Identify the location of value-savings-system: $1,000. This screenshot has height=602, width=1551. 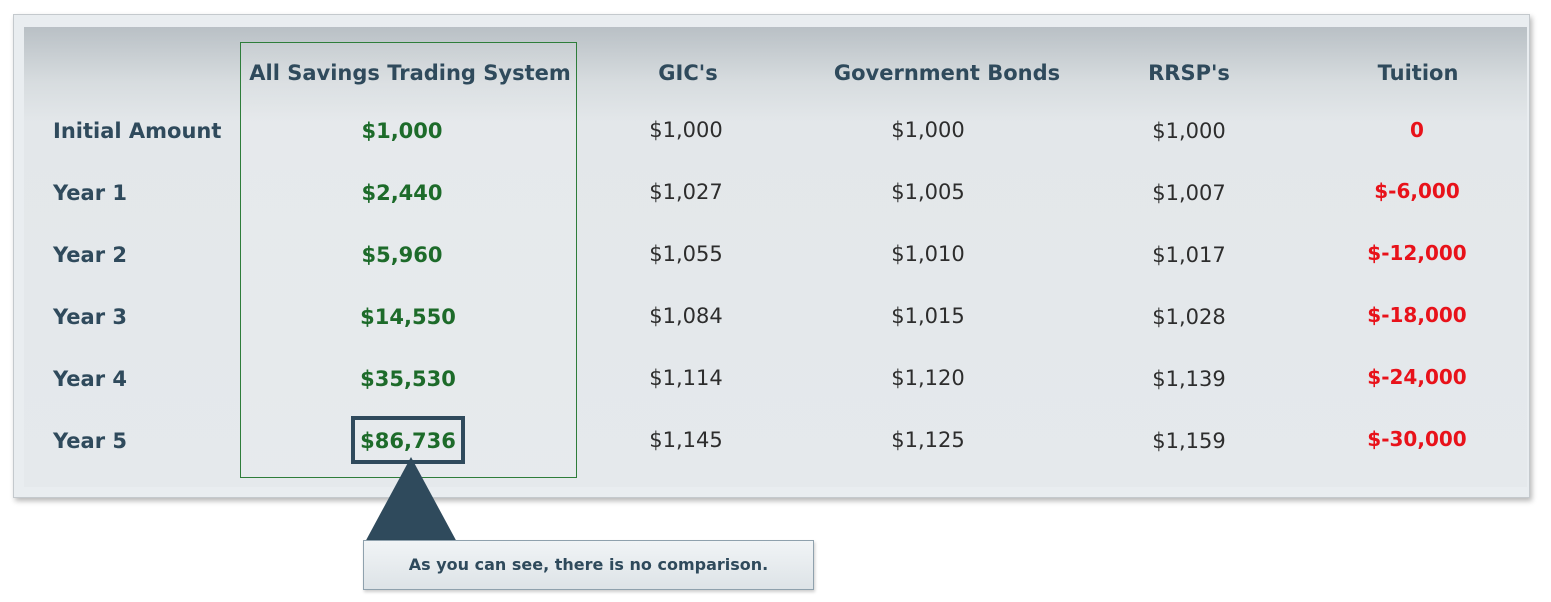
(402, 131).